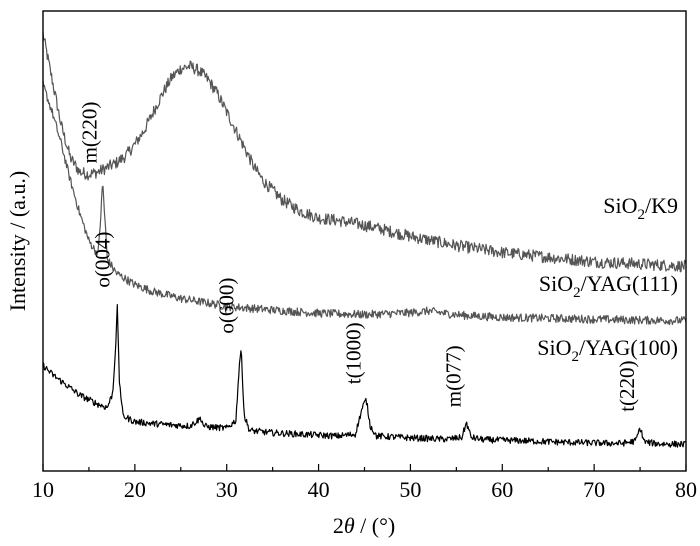 The image size is (700, 546). Describe the element at coordinates (364, 483) in the screenshot. I see `x-ticks: 10 20 30 40 50 60 70 80` at that location.